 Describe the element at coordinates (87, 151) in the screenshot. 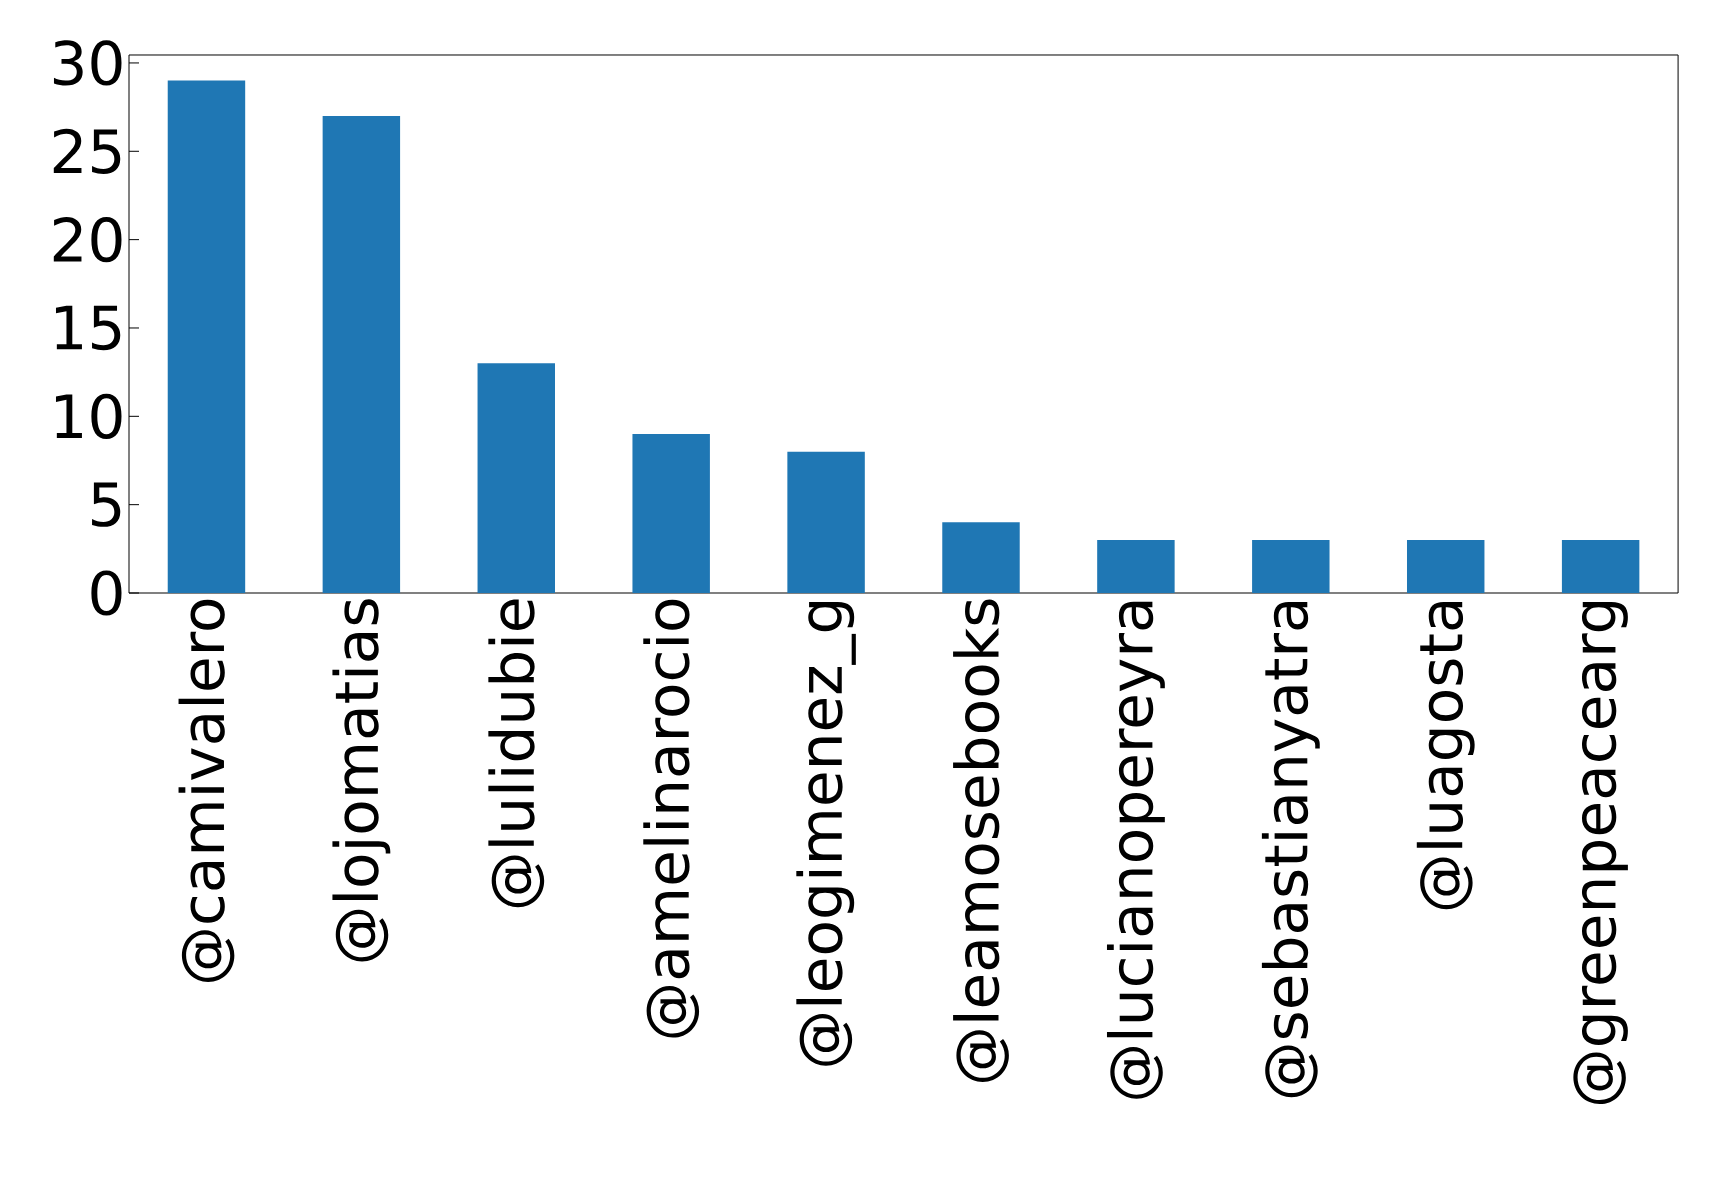

I see `y-tick-label: 25` at that location.